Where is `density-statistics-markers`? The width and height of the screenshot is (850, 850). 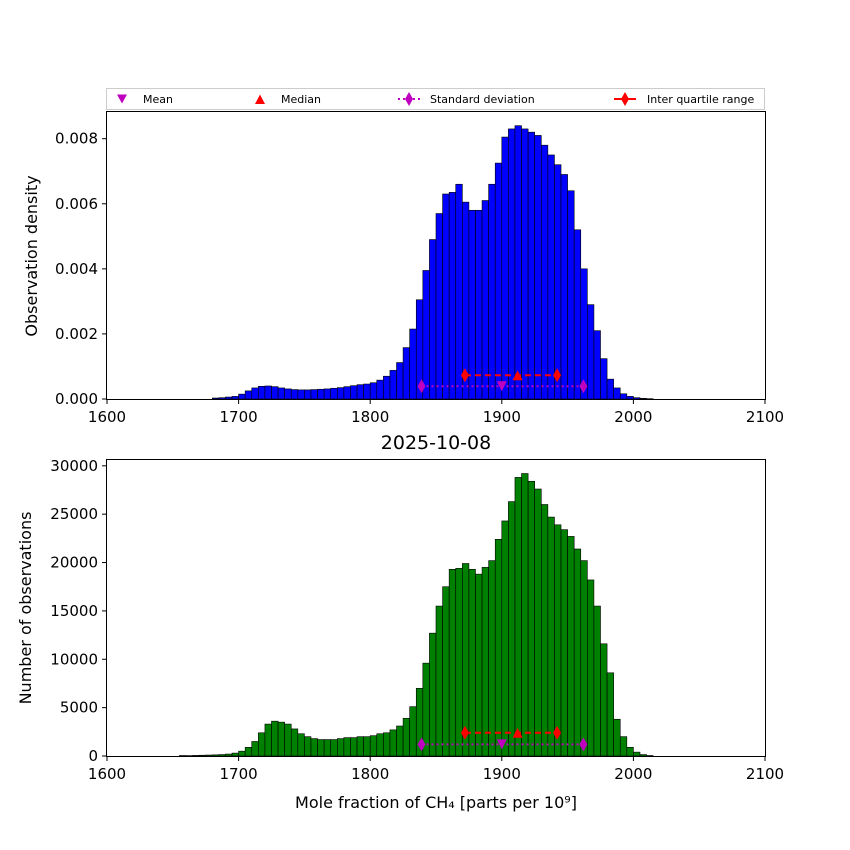 density-statistics-markers is located at coordinates (502, 381).